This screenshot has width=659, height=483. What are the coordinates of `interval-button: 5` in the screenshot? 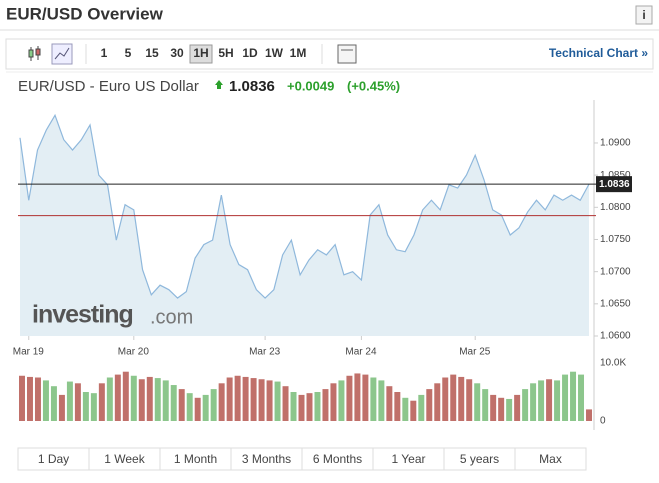 It's located at (128, 53).